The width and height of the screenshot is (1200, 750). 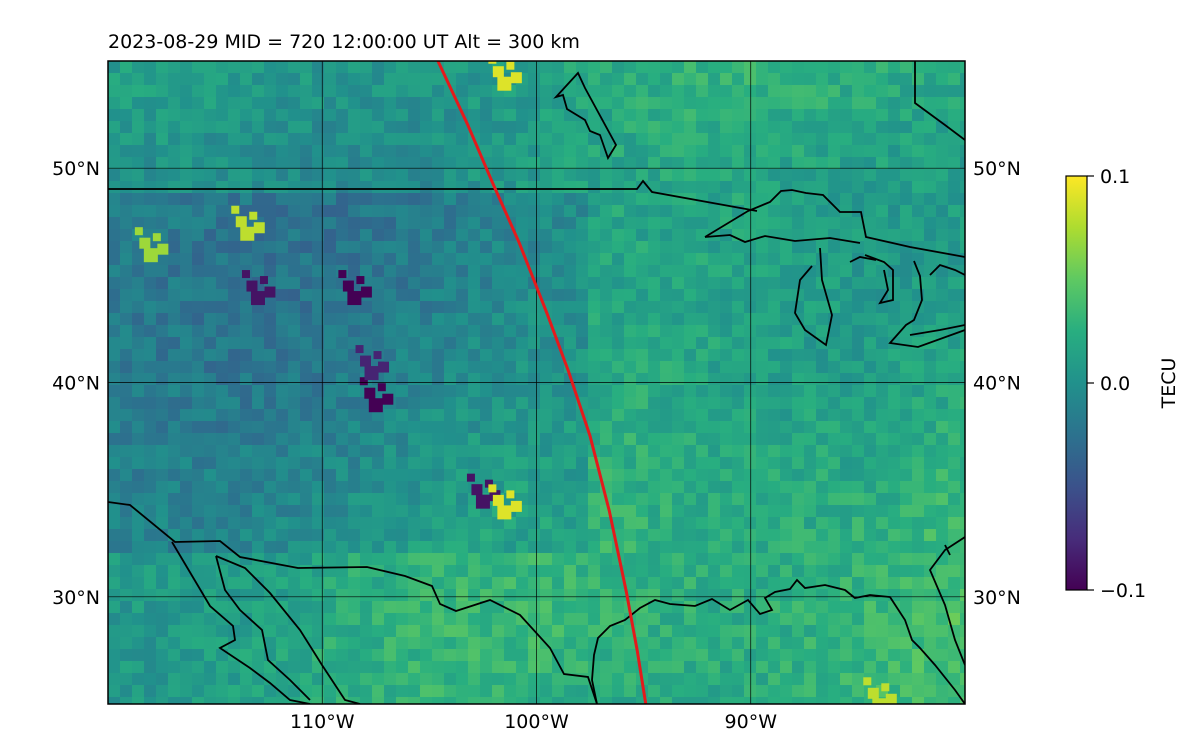 I want to click on colorbar-ticks: 0.1 0.0 −0.1, so click(x=1116, y=384).